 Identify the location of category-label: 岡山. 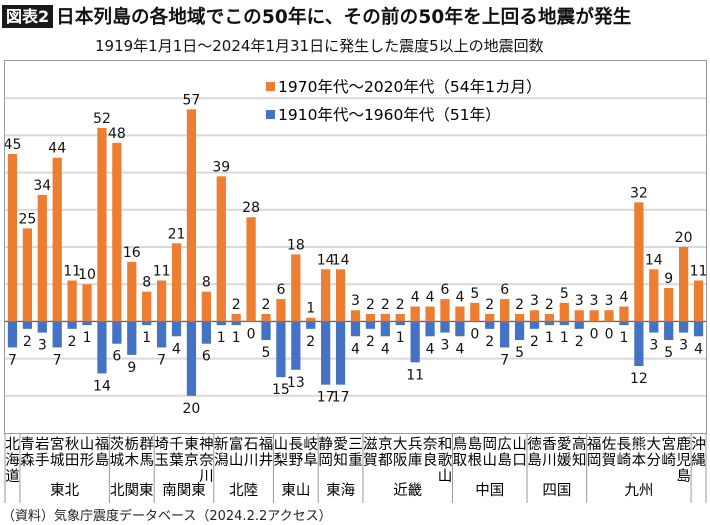
(489, 453).